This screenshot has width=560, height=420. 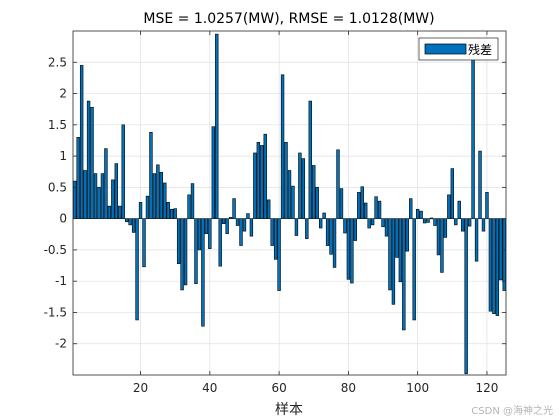 What do you see at coordinates (57, 125) in the screenshot?
I see `y-tick-label: 1.5` at bounding box center [57, 125].